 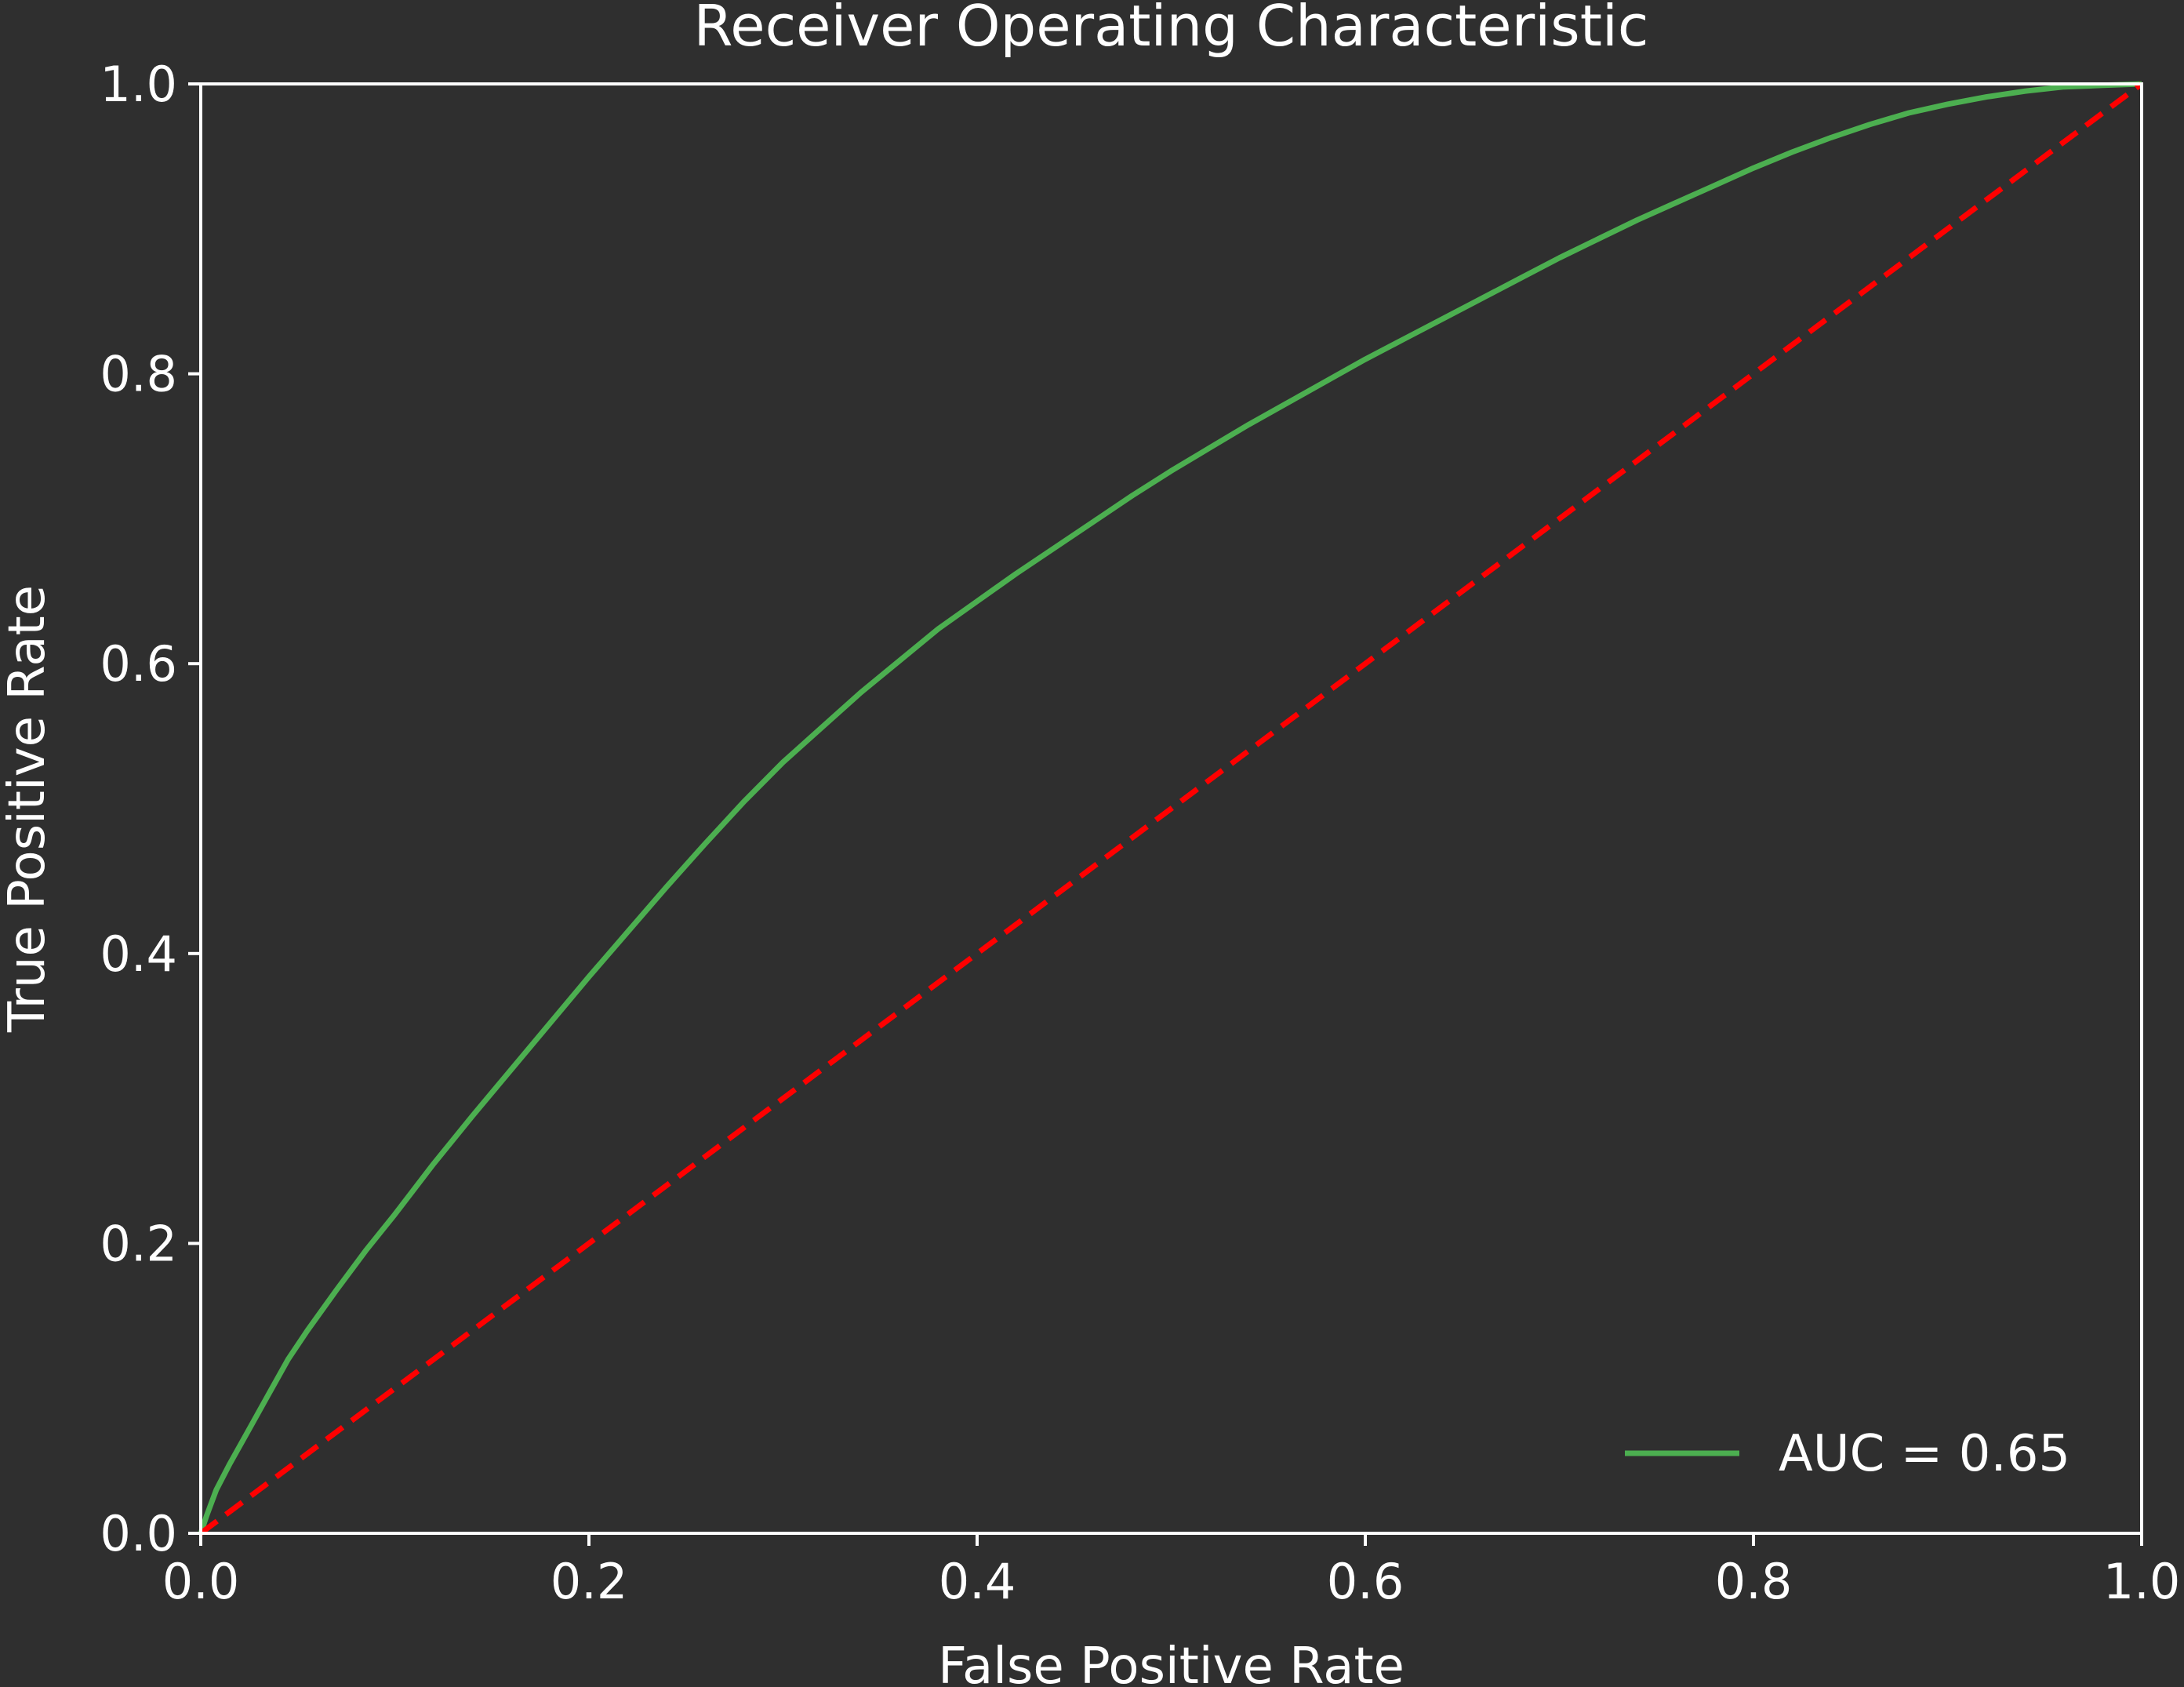 I want to click on y-tick-label: 0.2, so click(x=138, y=1243).